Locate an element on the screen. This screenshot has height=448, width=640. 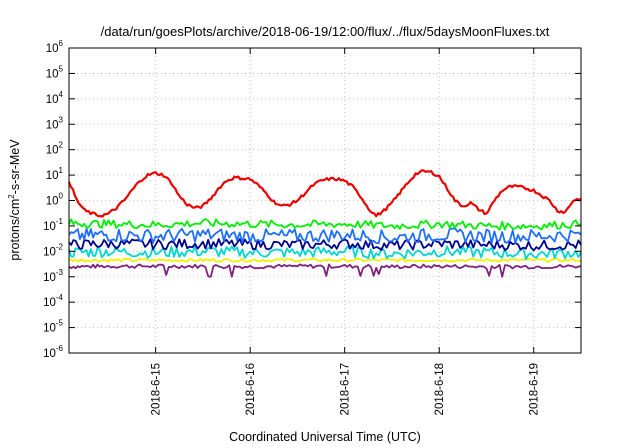
y-tick-exponent: 4 is located at coordinates (61, 94).